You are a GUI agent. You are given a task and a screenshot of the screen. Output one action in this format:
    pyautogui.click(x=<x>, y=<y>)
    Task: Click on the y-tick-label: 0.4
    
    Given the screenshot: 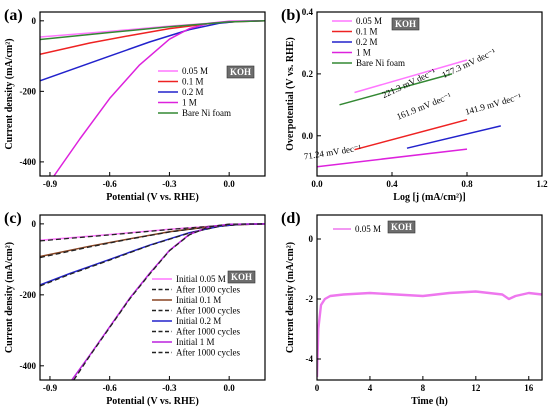 What is the action you would take?
    pyautogui.click(x=308, y=12)
    